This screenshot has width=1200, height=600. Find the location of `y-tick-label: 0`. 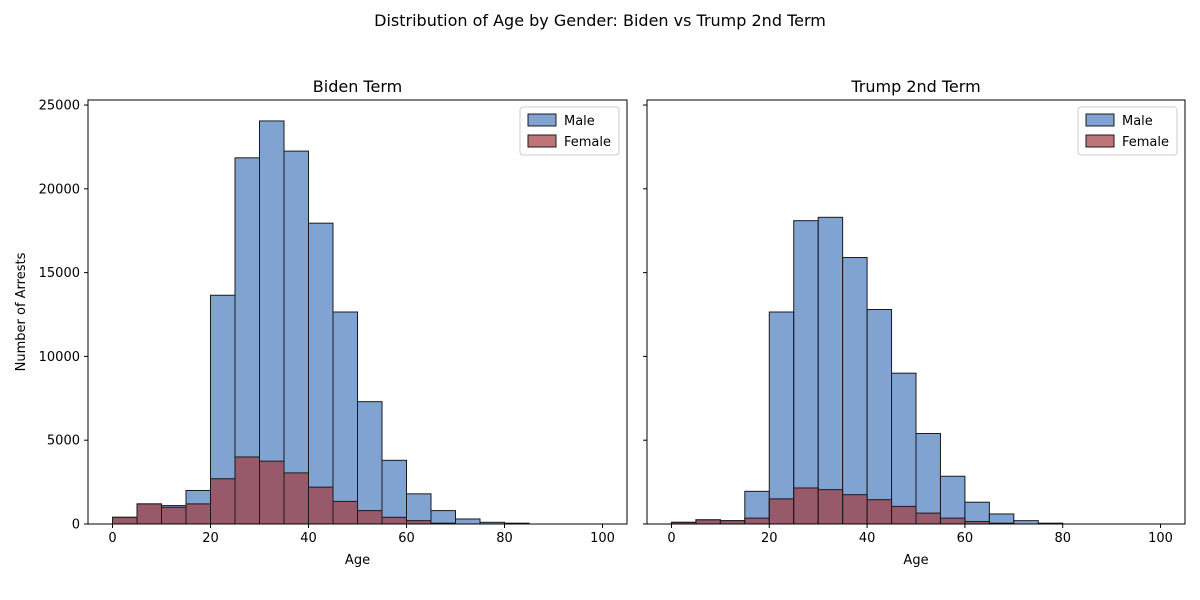

y-tick-label: 0 is located at coordinates (76, 525).